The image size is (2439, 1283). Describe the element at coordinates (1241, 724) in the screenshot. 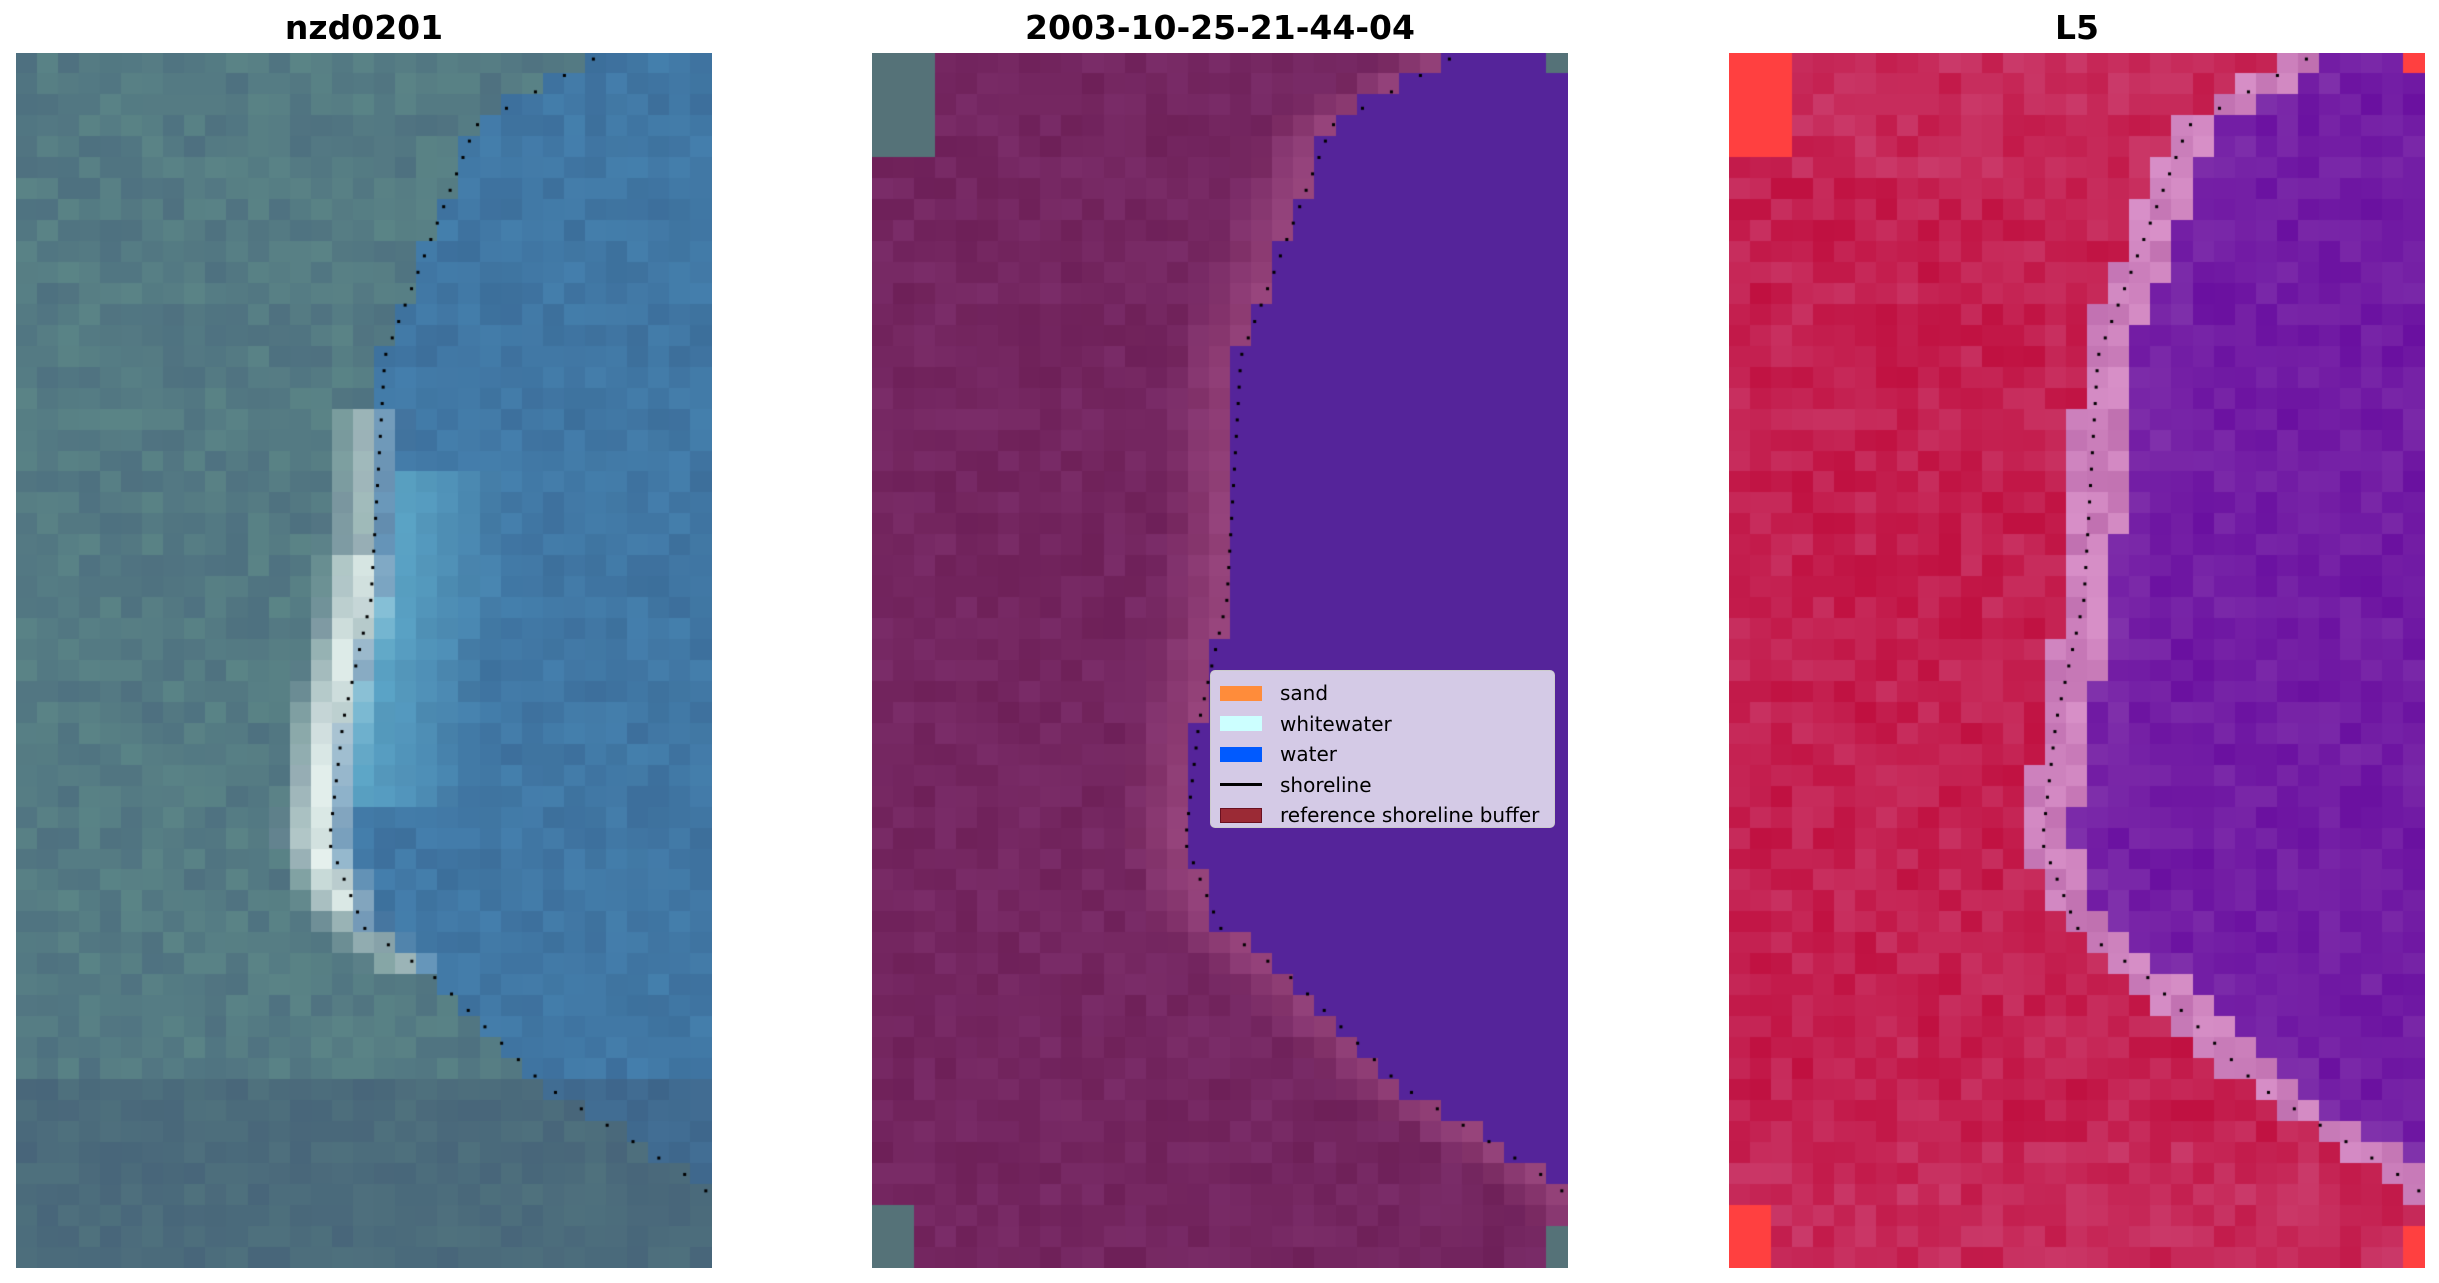

I see `whitewater-swatch` at that location.